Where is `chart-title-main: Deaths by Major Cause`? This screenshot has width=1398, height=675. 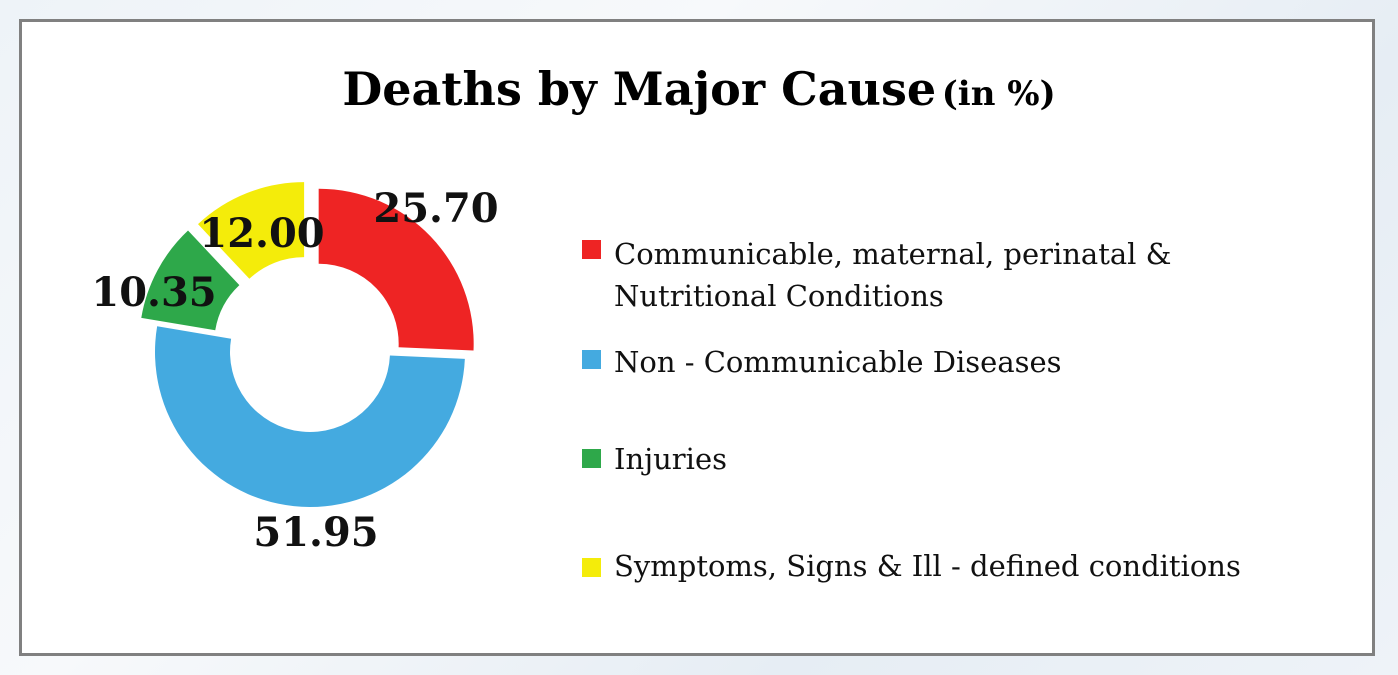
chart-title-main: Deaths by Major Cause is located at coordinates (639, 89).